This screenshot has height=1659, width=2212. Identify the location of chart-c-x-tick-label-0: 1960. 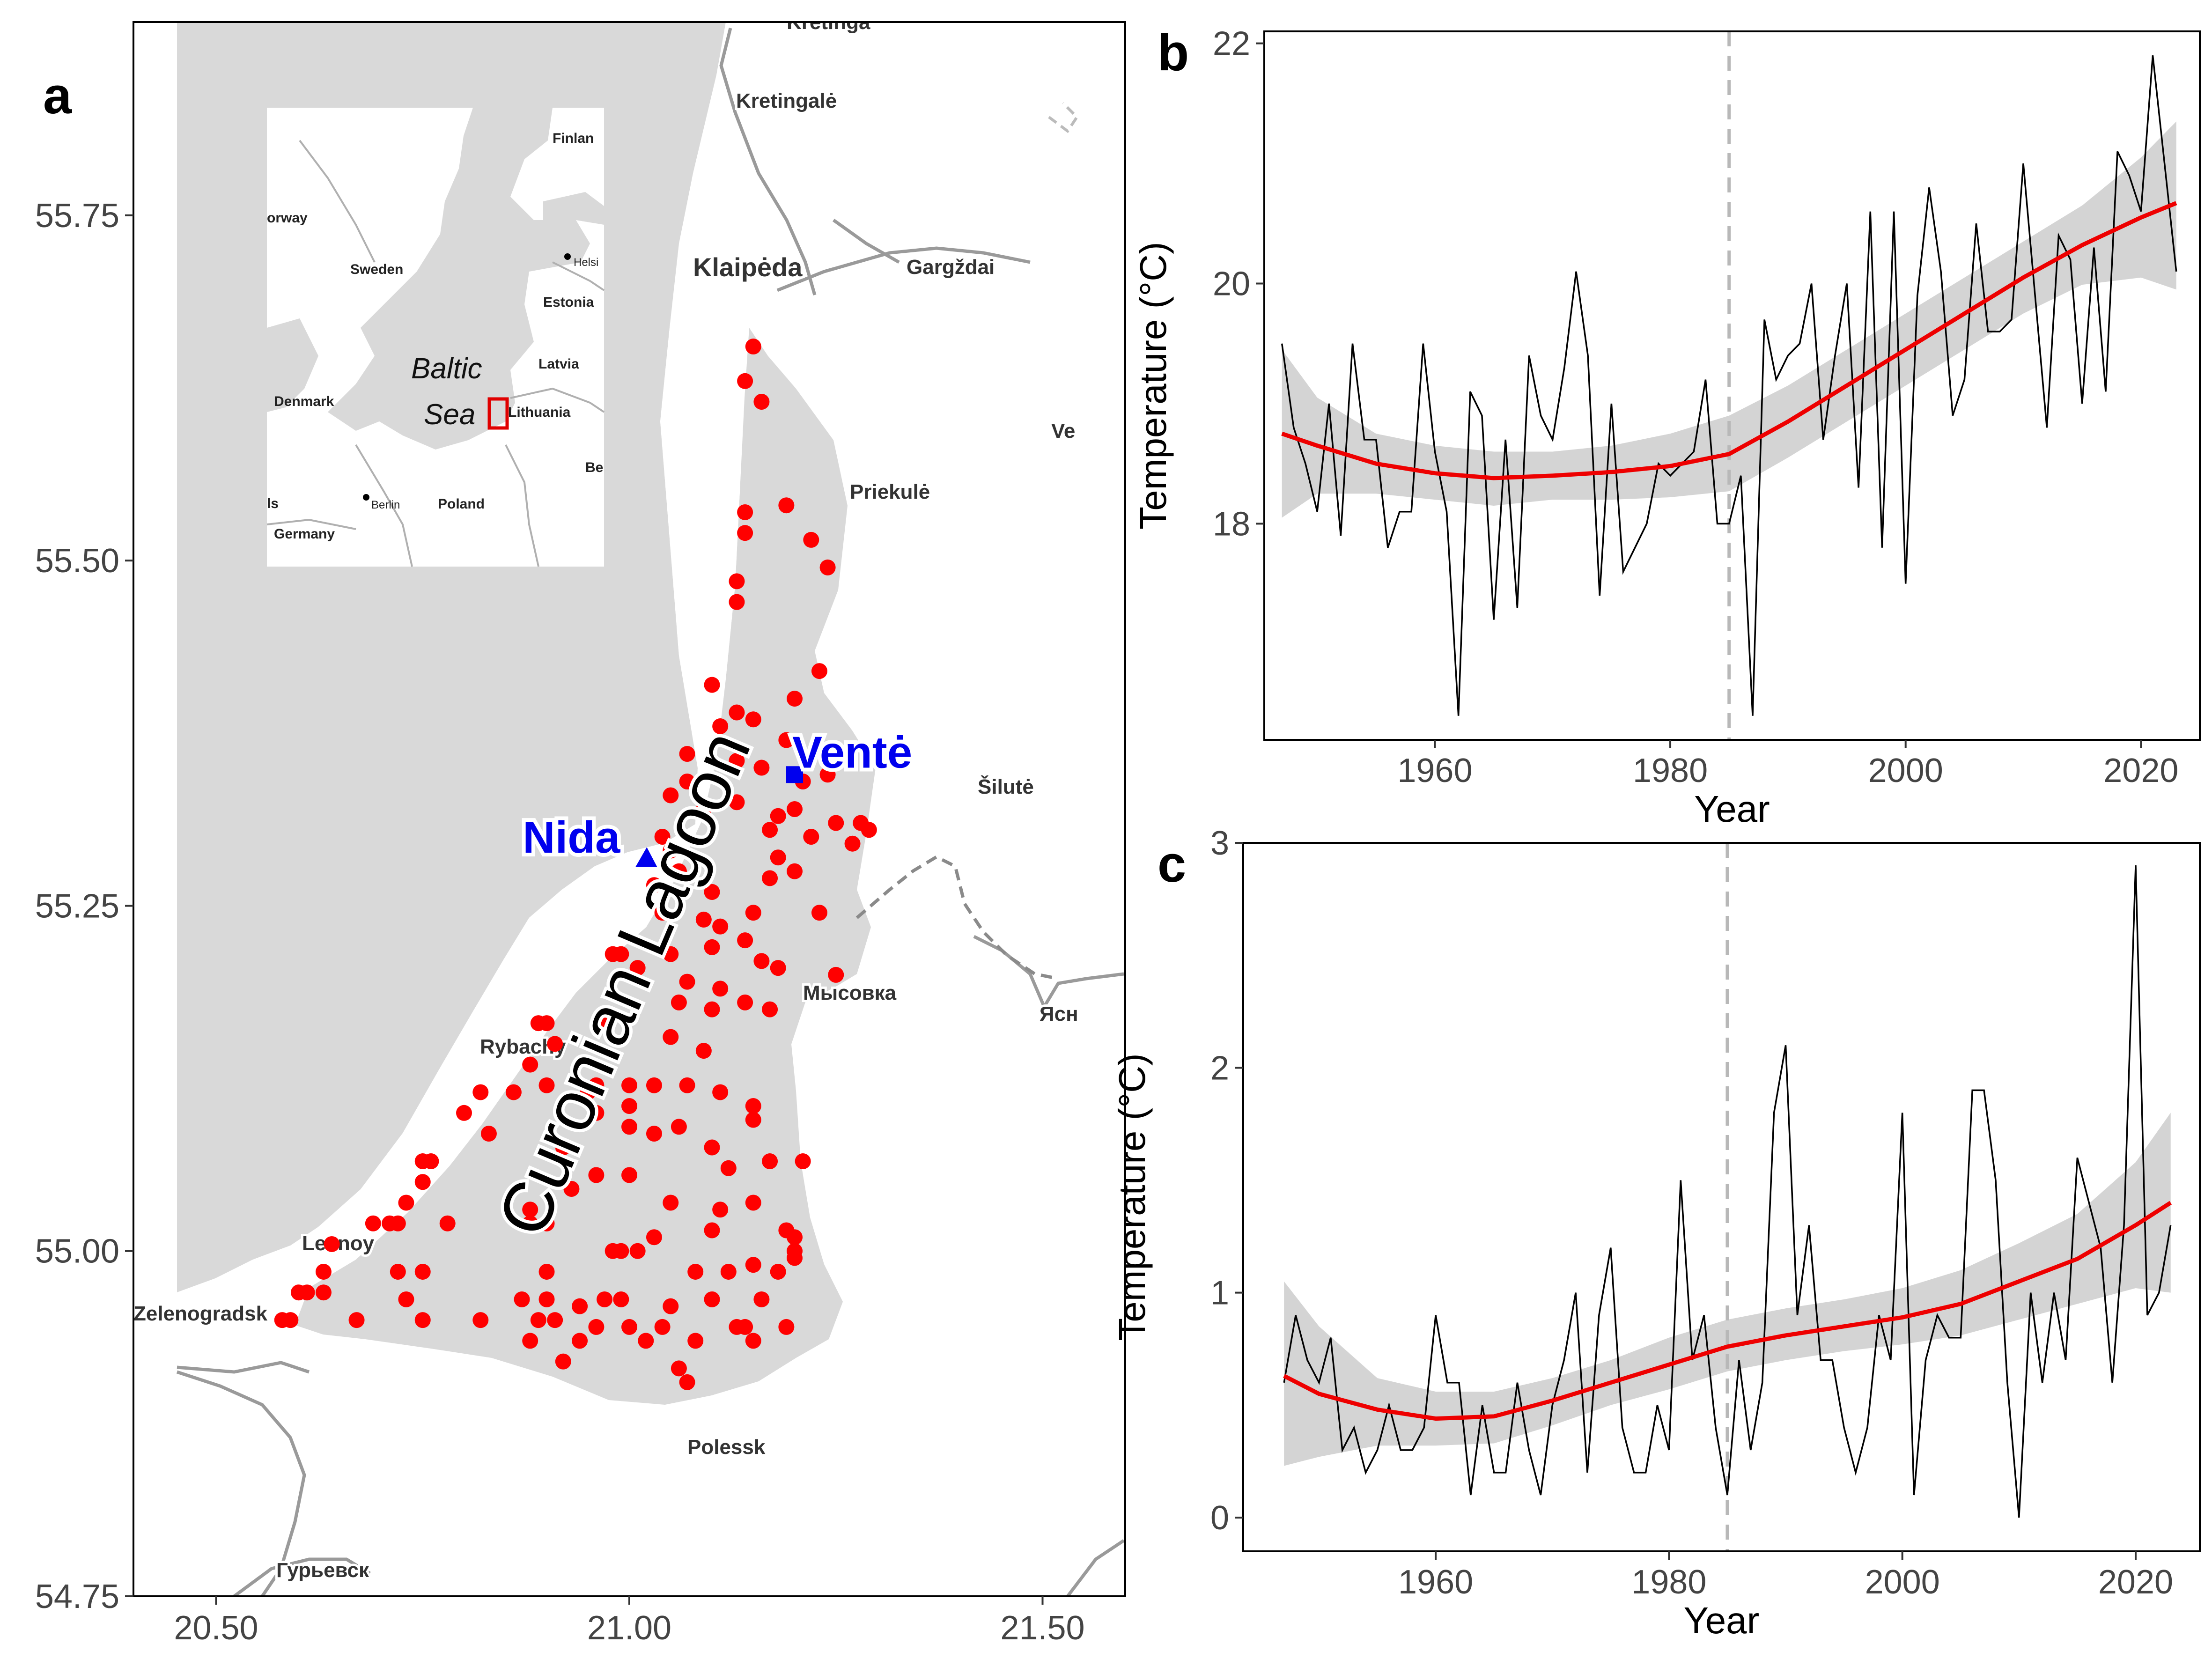
(1435, 1582).